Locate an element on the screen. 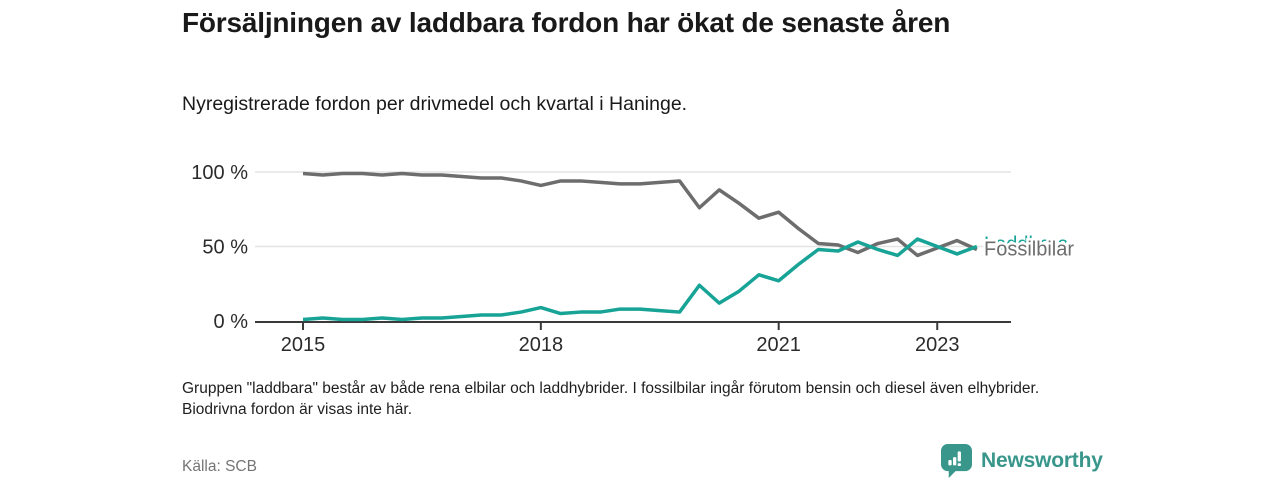  y-tick-label: 50 % is located at coordinates (225, 248).